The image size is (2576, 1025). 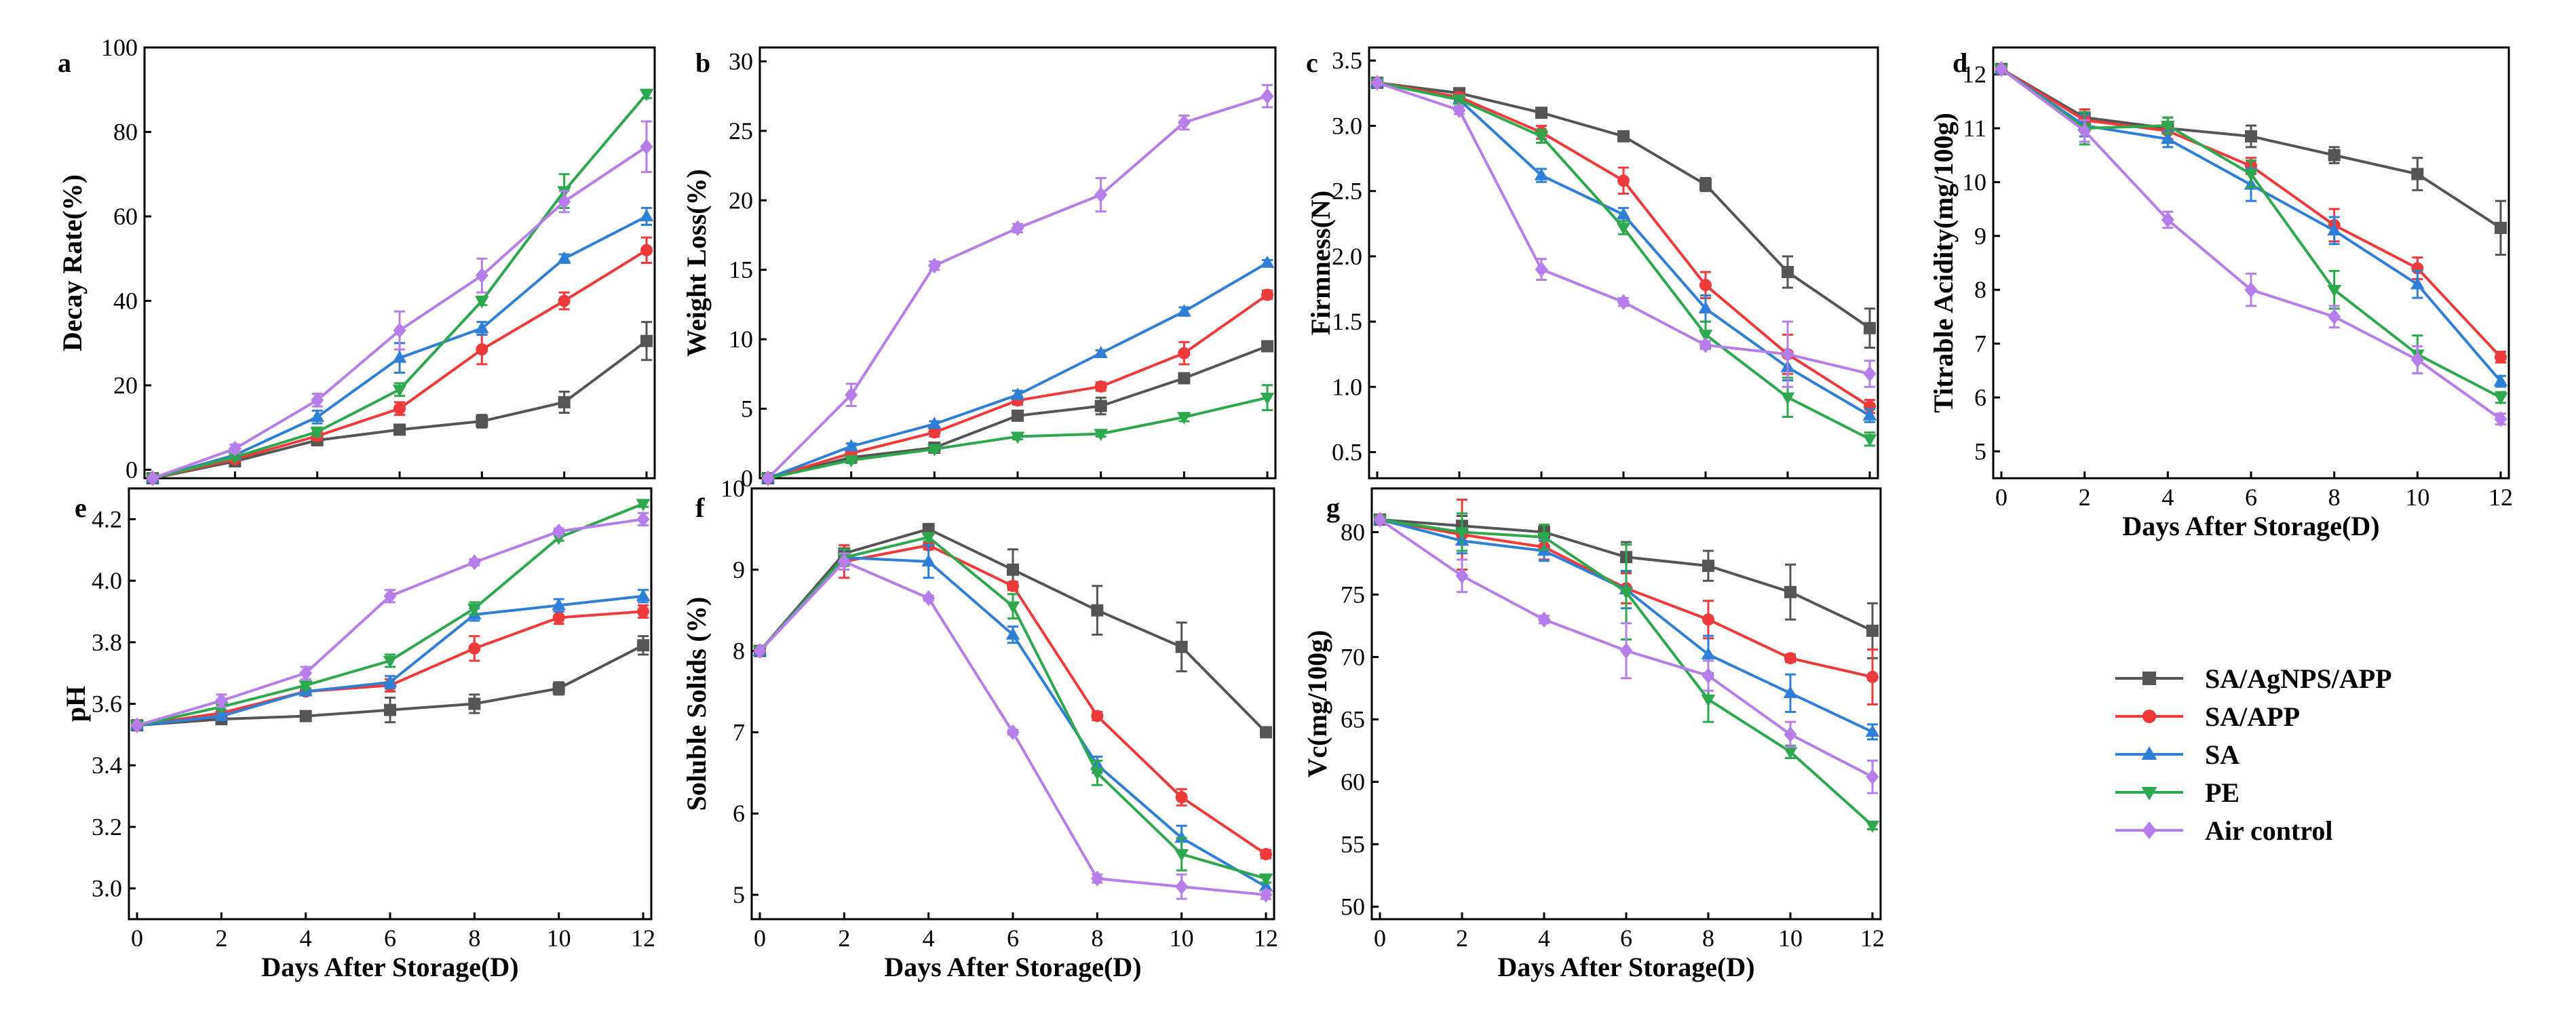 I want to click on y-tick-label: 9, so click(x=739, y=569).